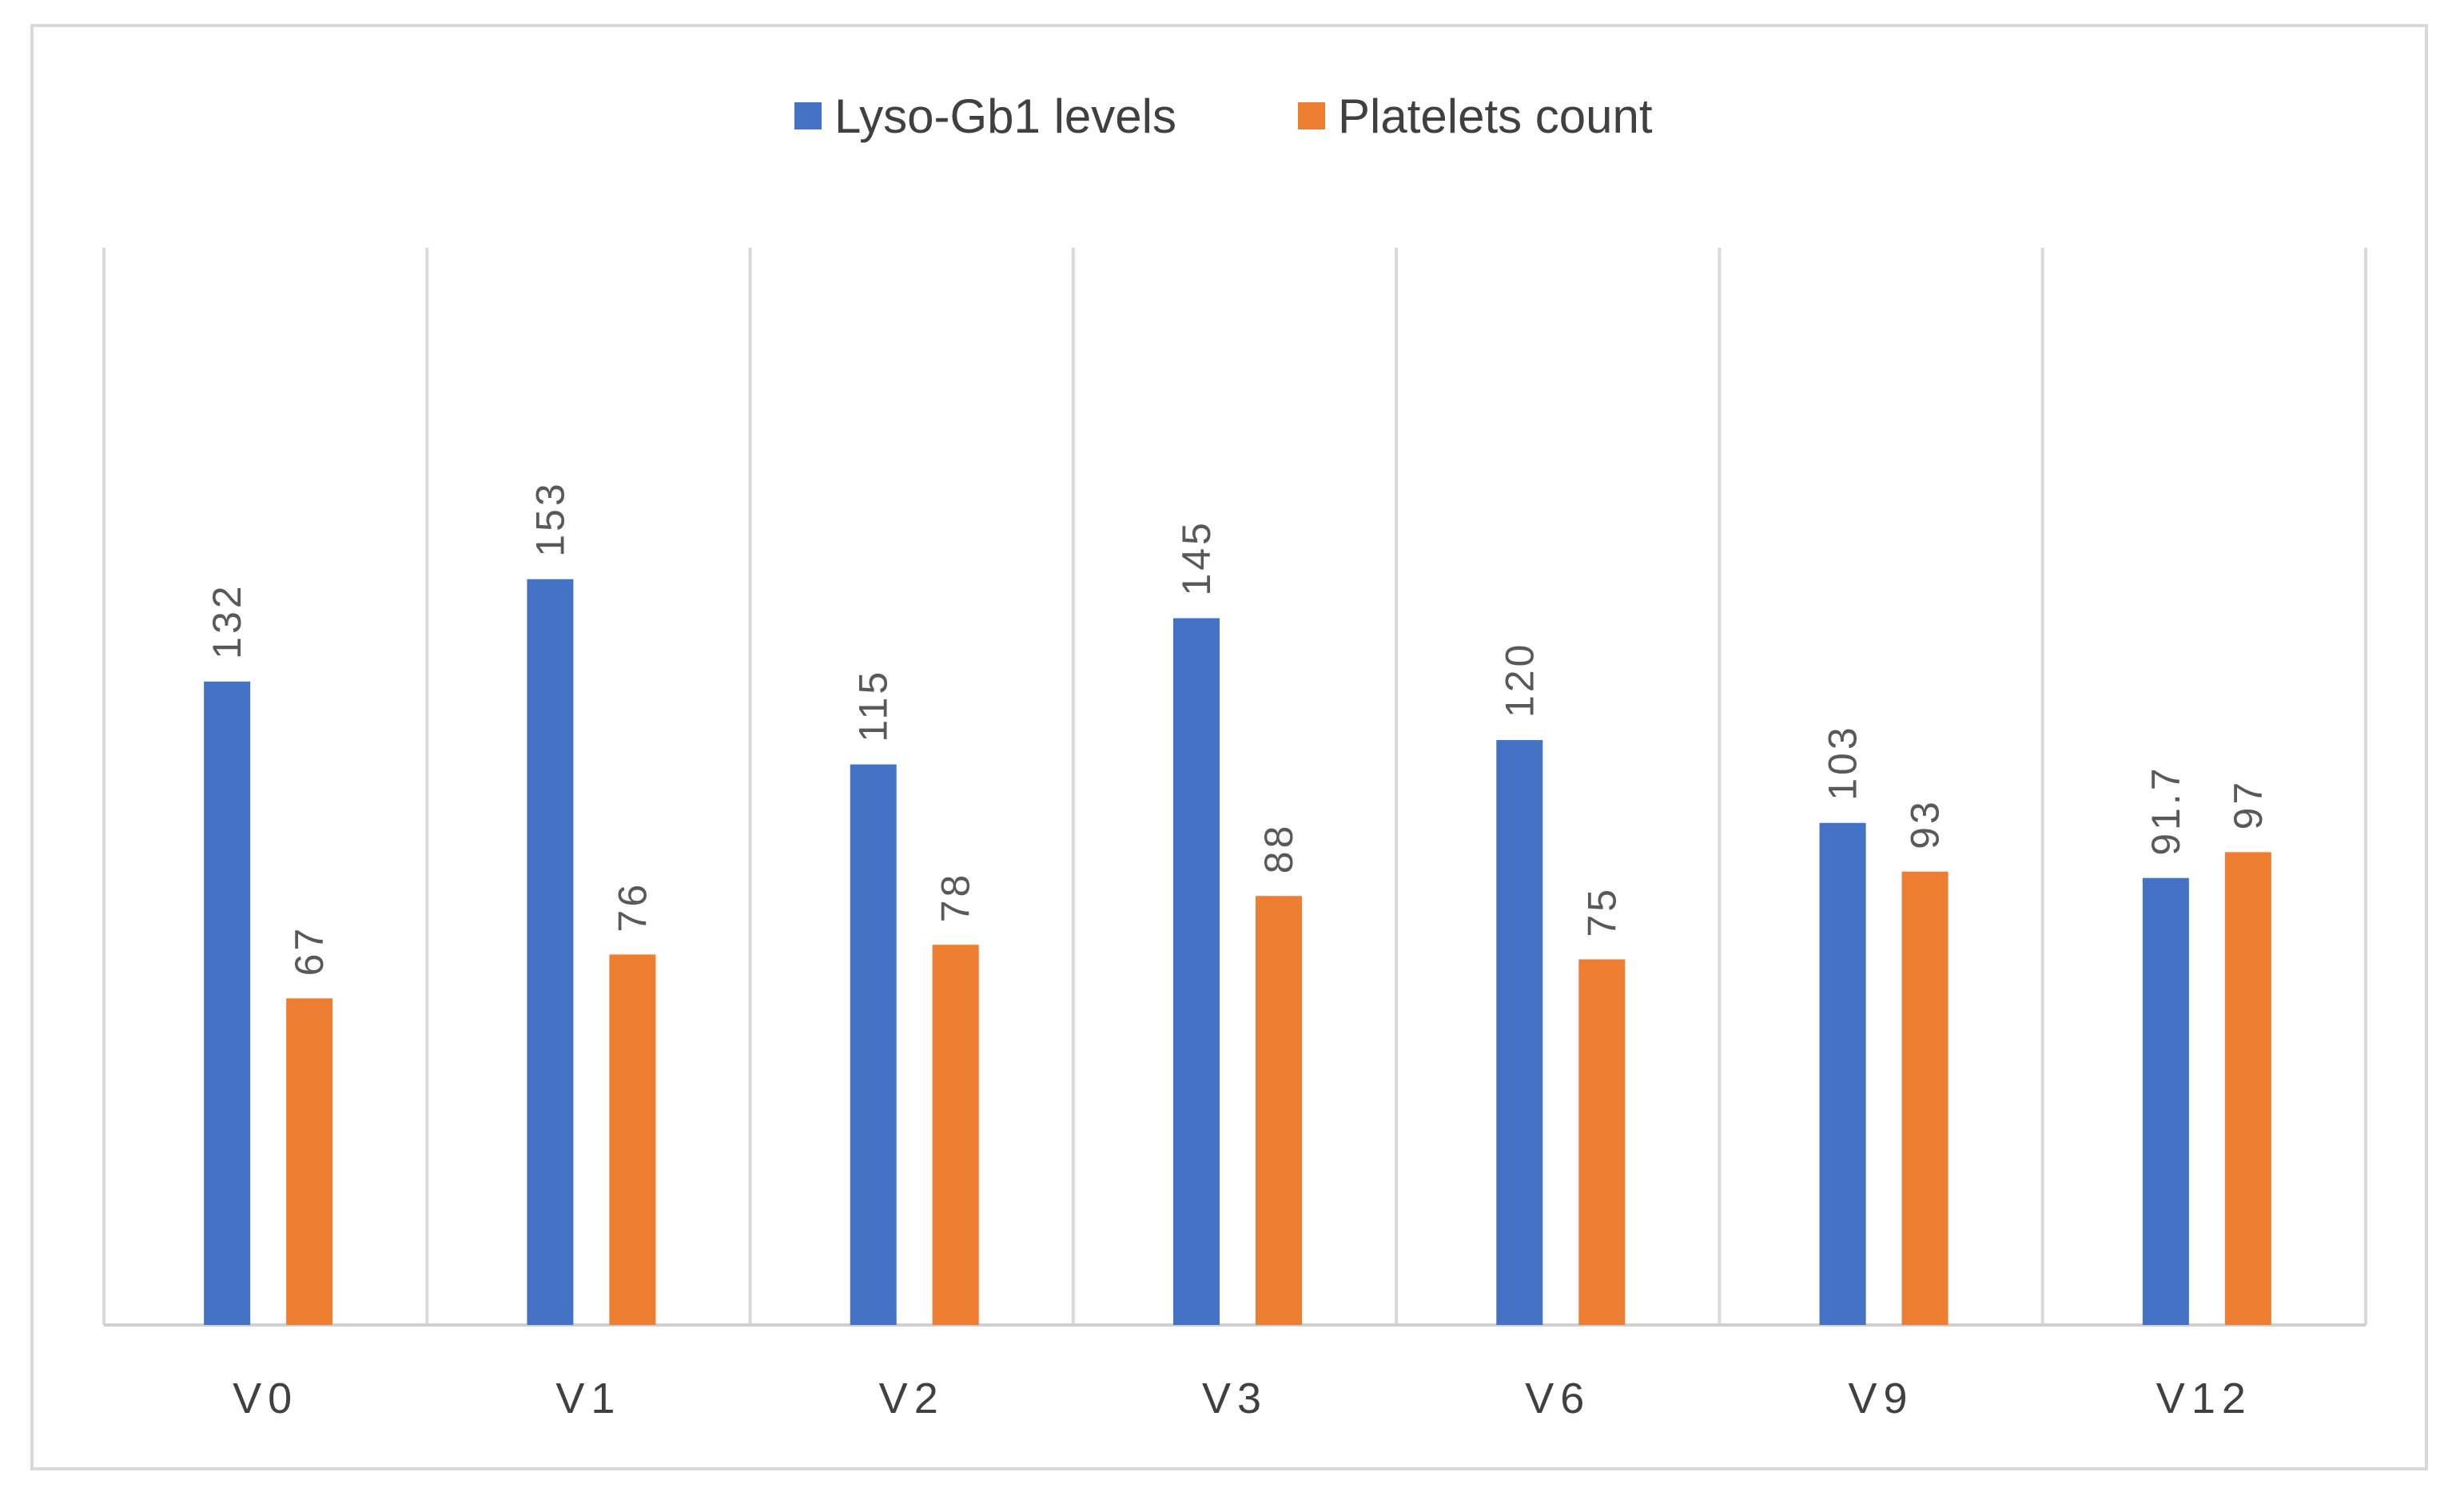  I want to click on legend-label-platelets: Platelets count, so click(1496, 117).